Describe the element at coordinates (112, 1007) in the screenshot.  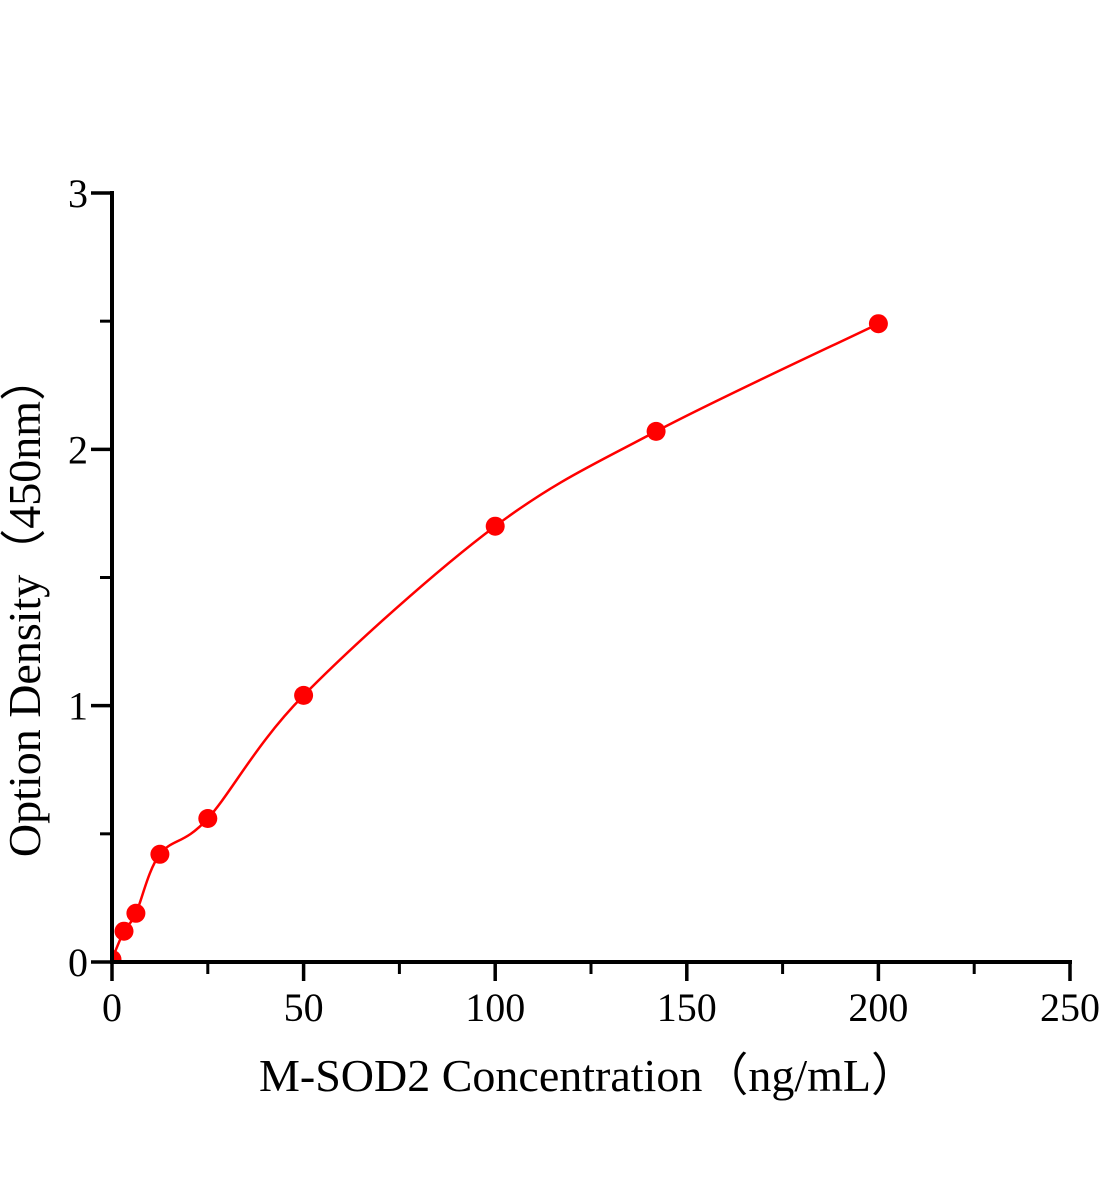
I see `x-tick-label: 0` at that location.